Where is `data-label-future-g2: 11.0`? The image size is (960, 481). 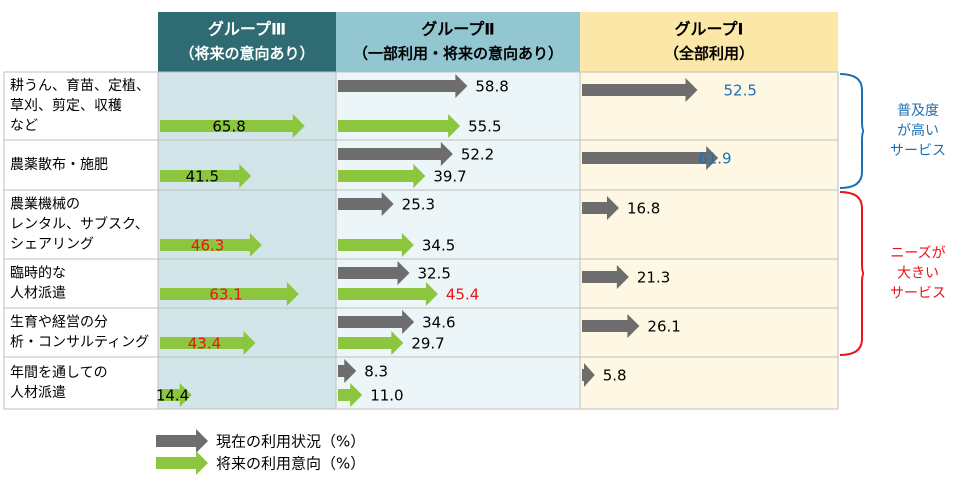
data-label-future-g2: 11.0 is located at coordinates (386, 396).